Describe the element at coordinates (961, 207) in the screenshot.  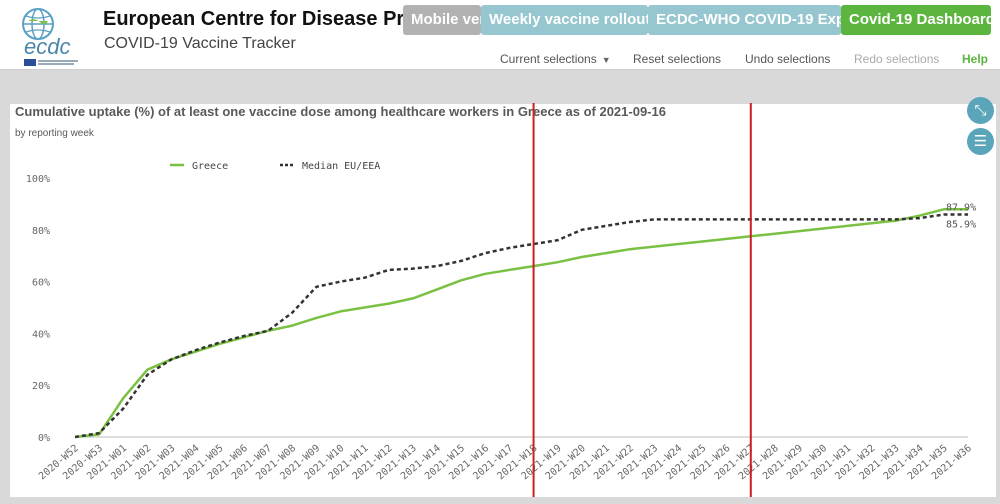
I see `end-data-label: 87.9%` at that location.